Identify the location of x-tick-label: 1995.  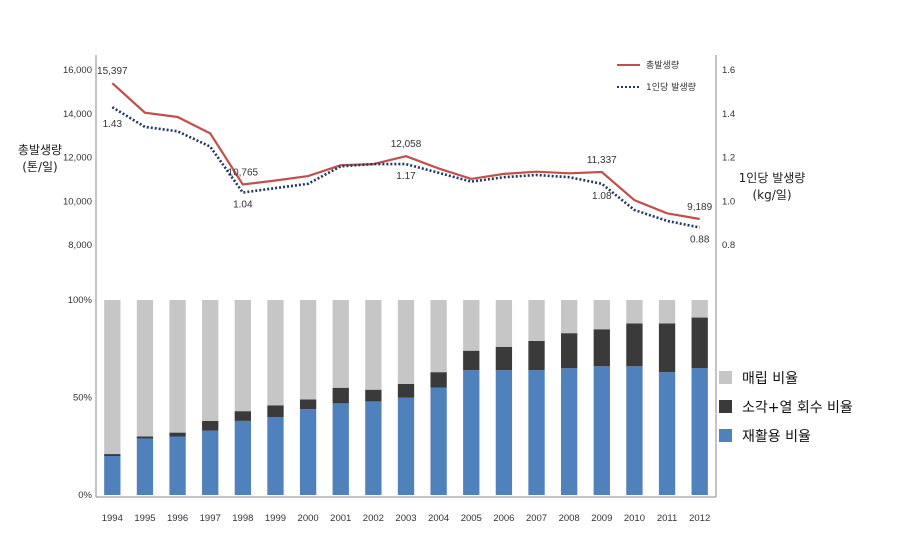
(144, 518).